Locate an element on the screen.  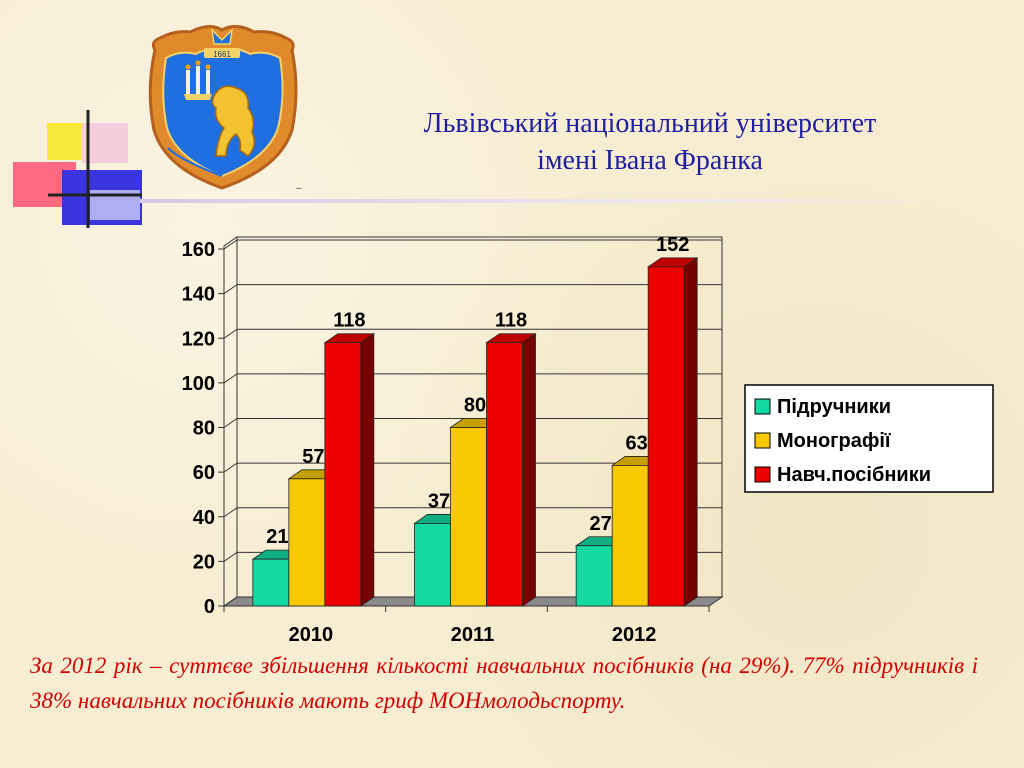
data-label: 57 is located at coordinates (313, 457).